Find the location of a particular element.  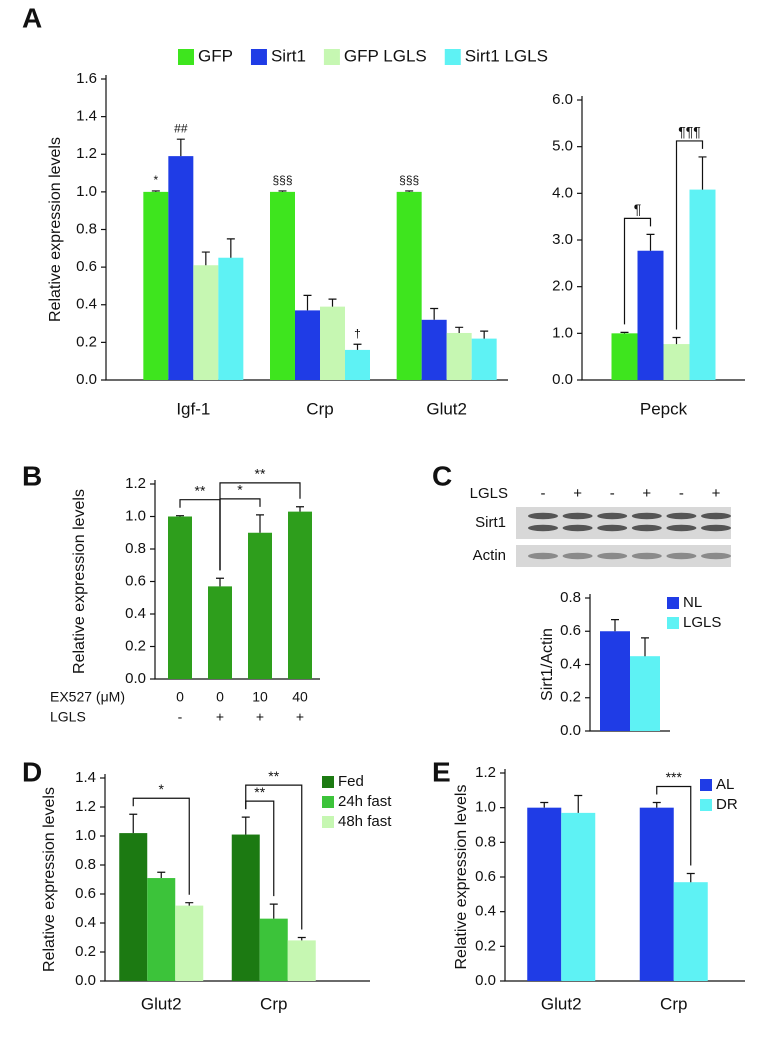

x-tick-label: - is located at coordinates (180, 717).